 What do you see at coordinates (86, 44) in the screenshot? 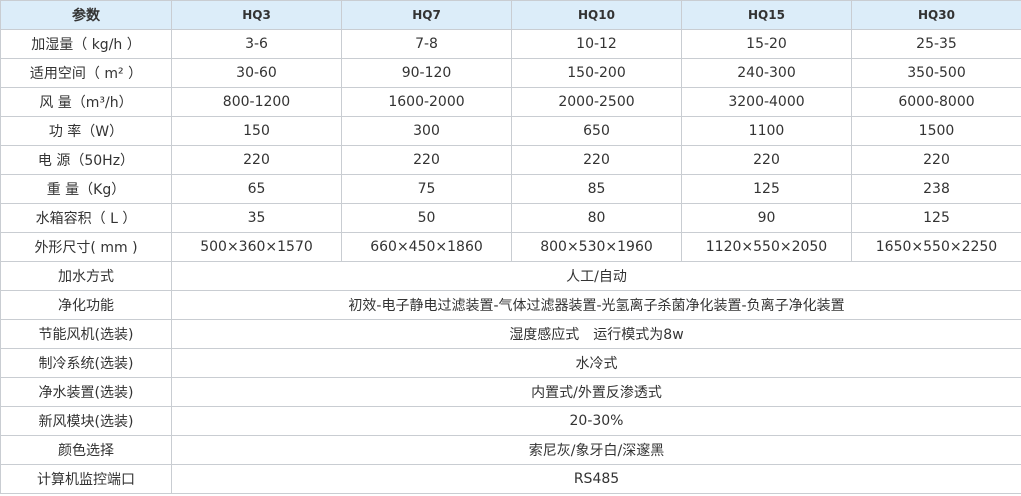
I see `row-label: 加湿量（ kg/h ）` at bounding box center [86, 44].